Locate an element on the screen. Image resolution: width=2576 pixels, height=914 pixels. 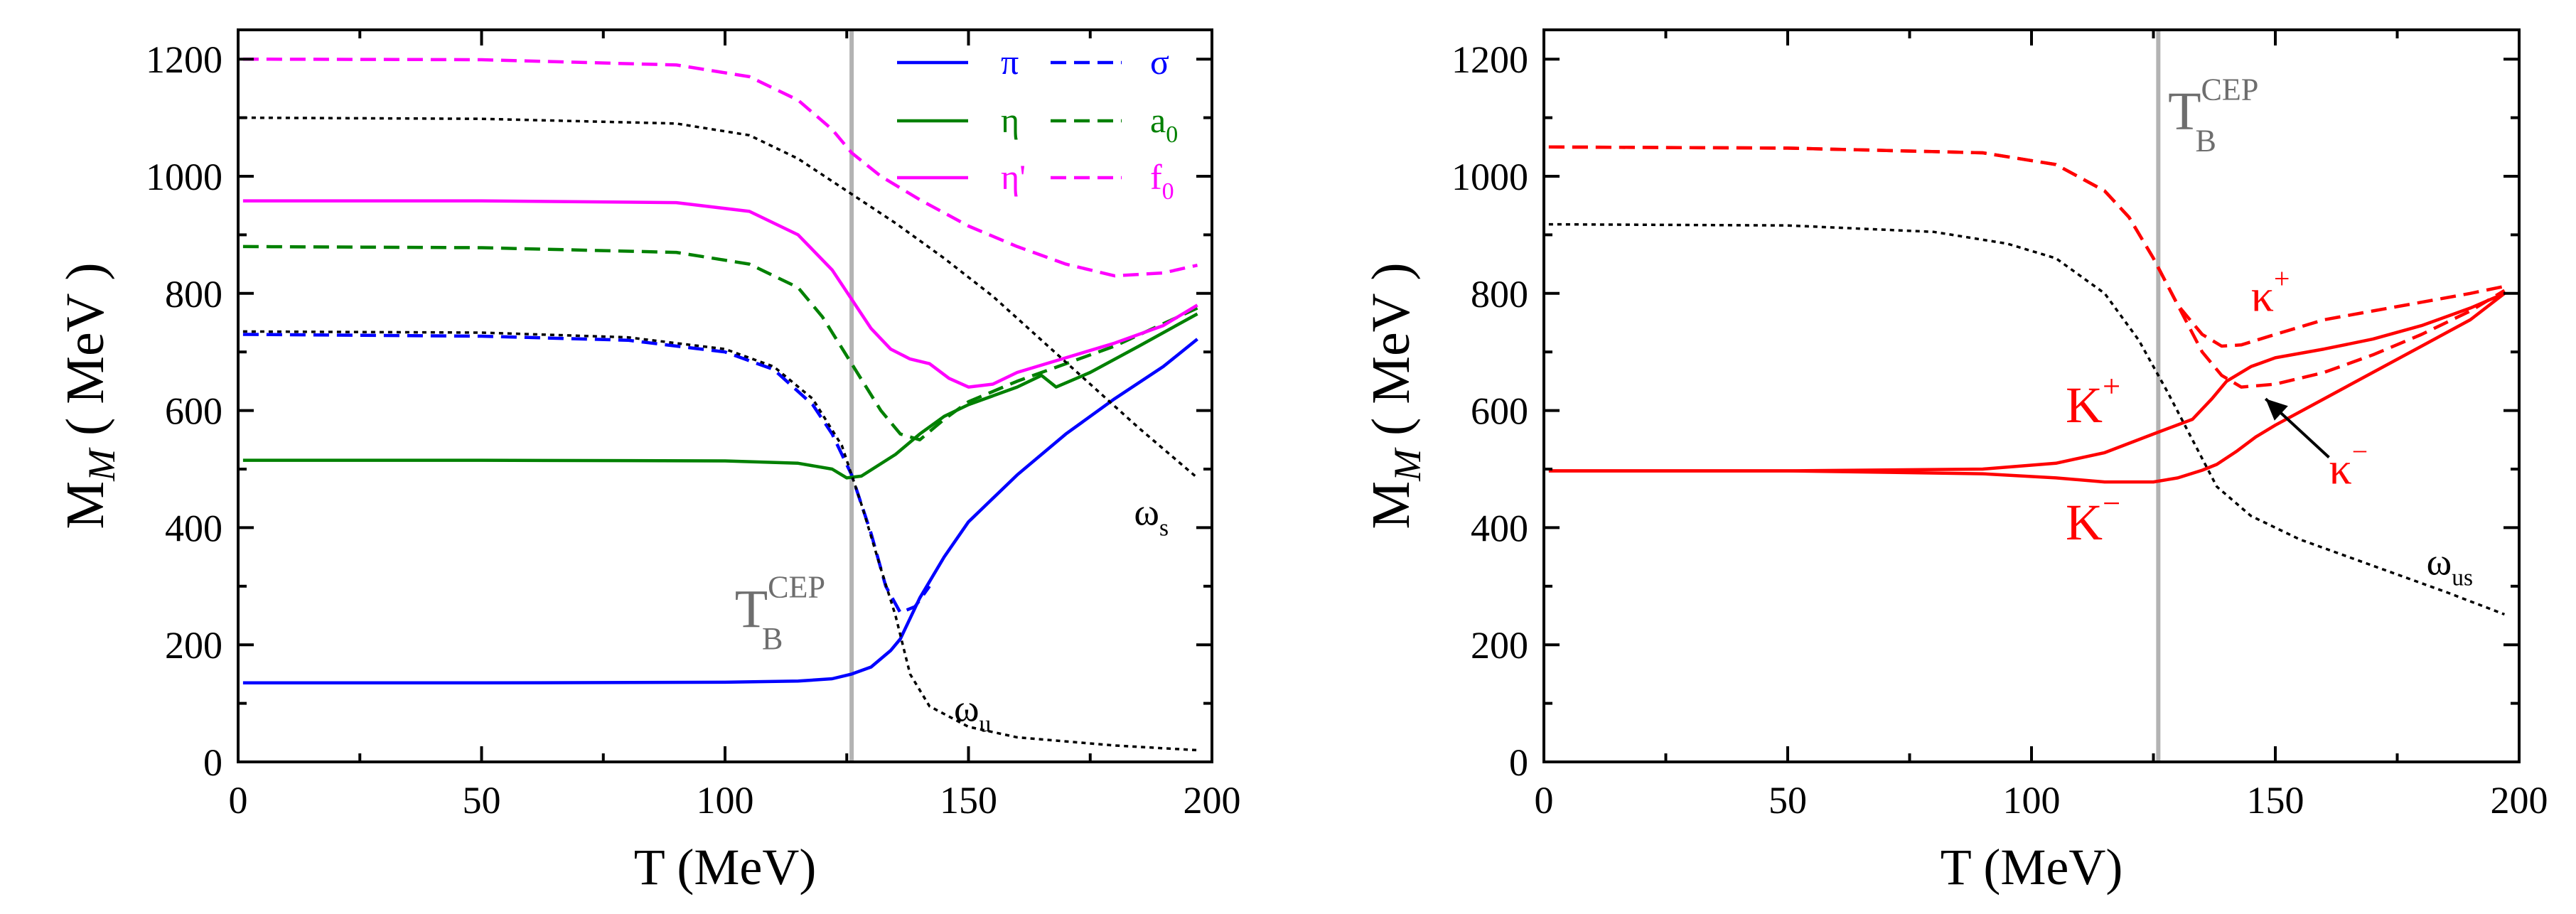
left-series-s is located at coordinates (720, 297).